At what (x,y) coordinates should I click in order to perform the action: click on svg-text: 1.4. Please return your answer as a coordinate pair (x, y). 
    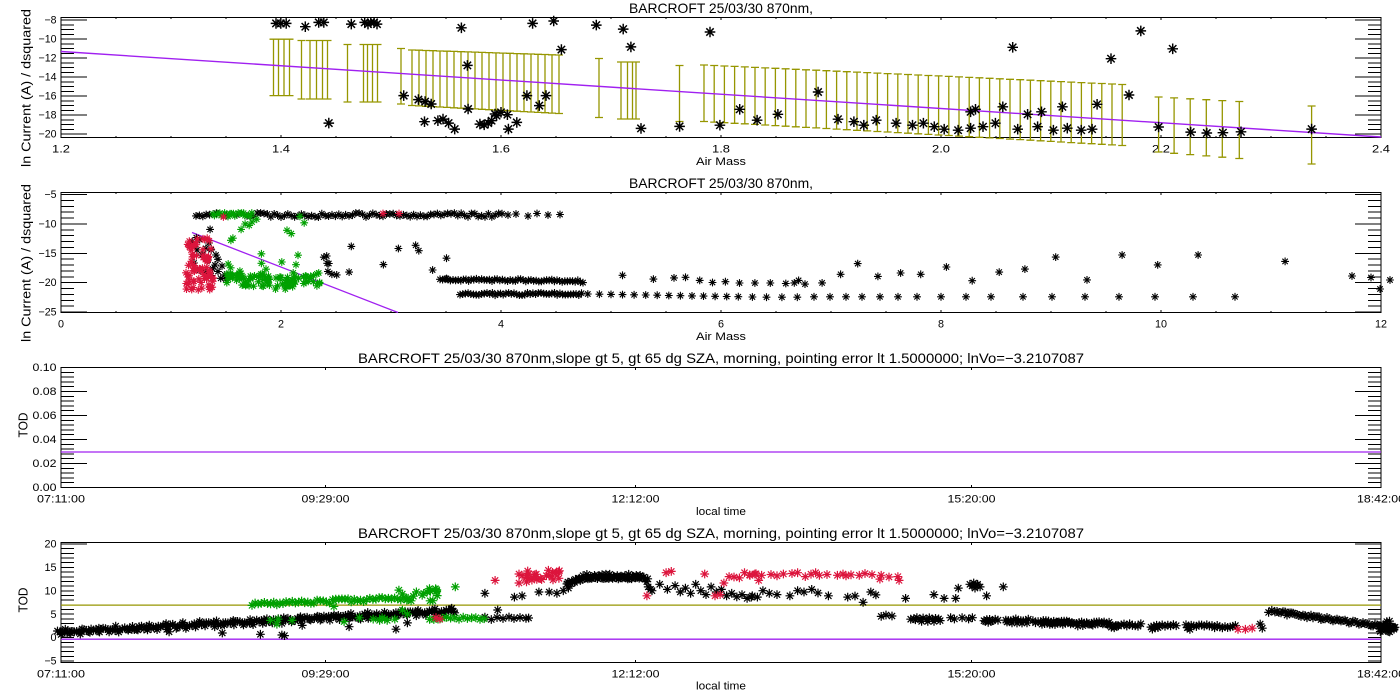
    Looking at the image, I should click on (281, 150).